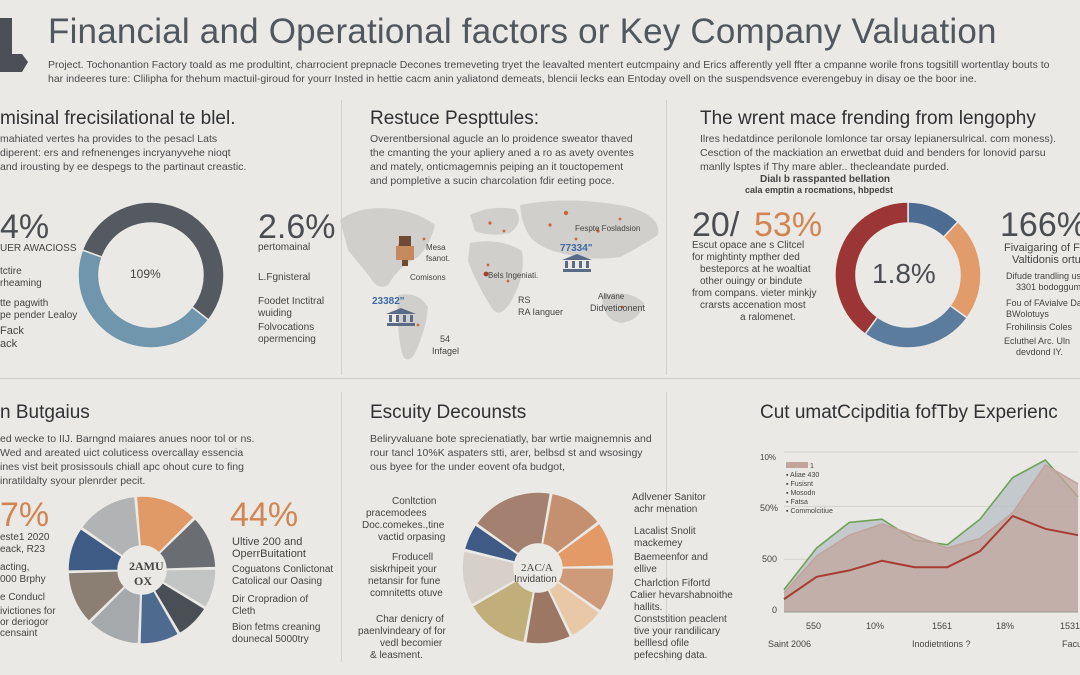 Image resolution: width=1080 pixels, height=675 pixels. I want to click on note: Dir Cropradion of, so click(270, 599).